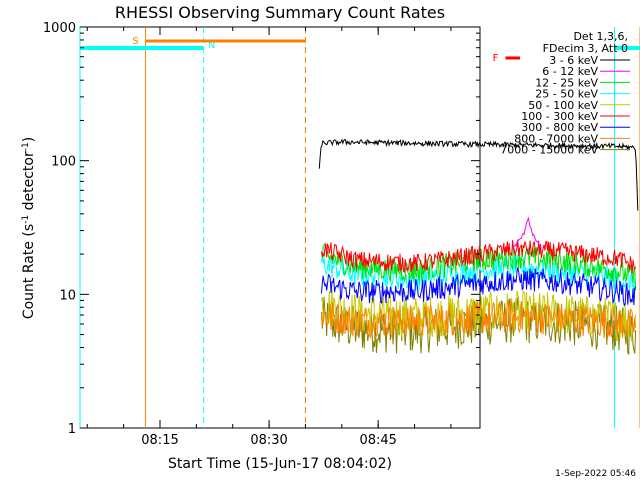 The width and height of the screenshot is (640, 480). What do you see at coordinates (496, 58) in the screenshot?
I see `flare-interval-label: F` at bounding box center [496, 58].